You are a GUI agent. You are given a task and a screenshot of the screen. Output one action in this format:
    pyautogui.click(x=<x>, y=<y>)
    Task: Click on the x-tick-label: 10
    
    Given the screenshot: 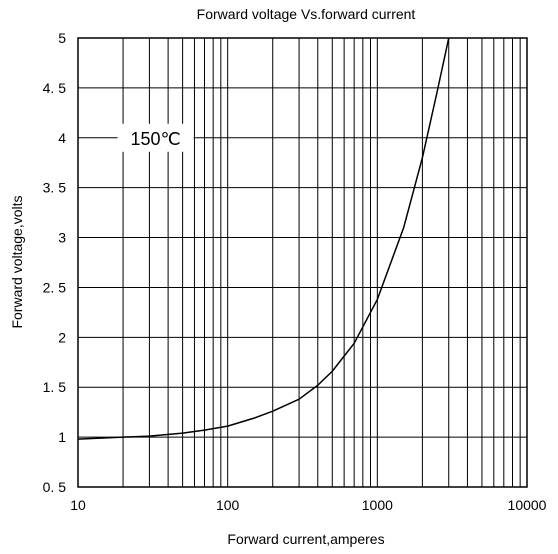 What is the action you would take?
    pyautogui.click(x=78, y=505)
    